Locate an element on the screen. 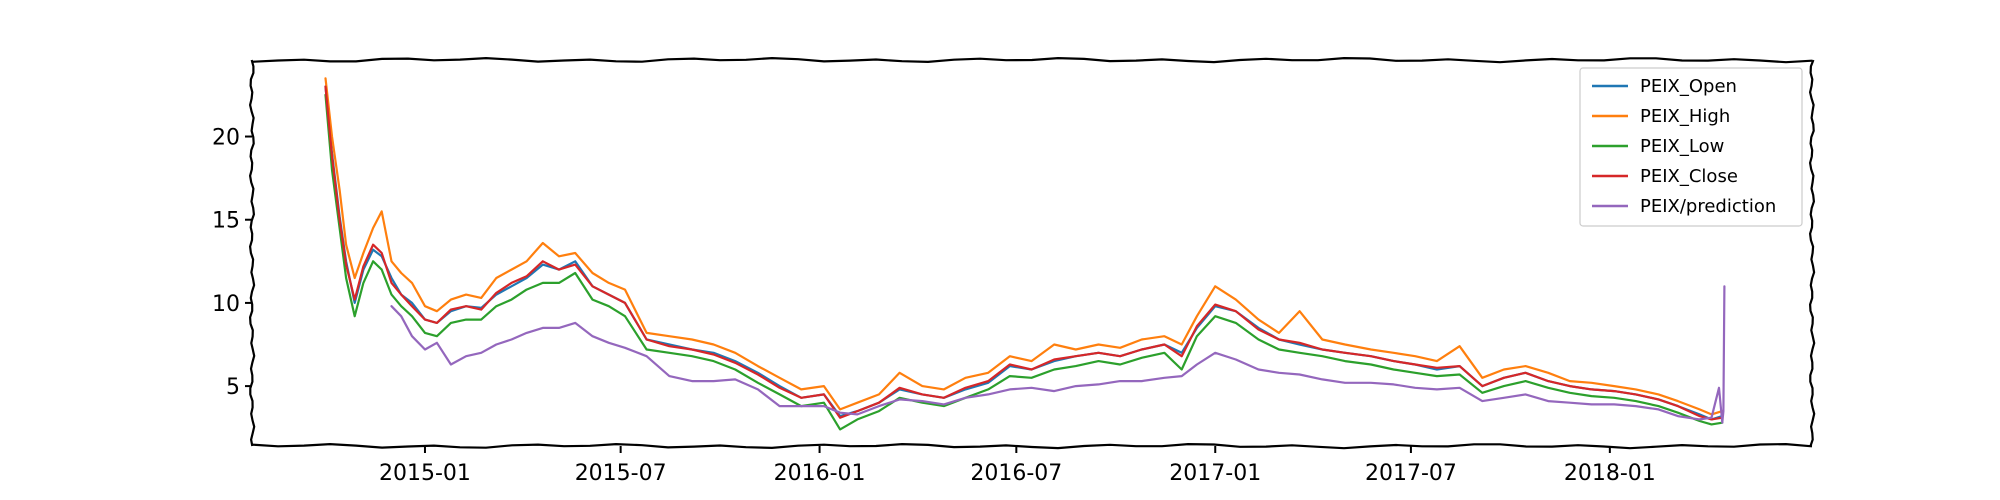 This screenshot has width=2000, height=500. legend-label-peix-prediction: PEIX/prediction is located at coordinates (1708, 206).